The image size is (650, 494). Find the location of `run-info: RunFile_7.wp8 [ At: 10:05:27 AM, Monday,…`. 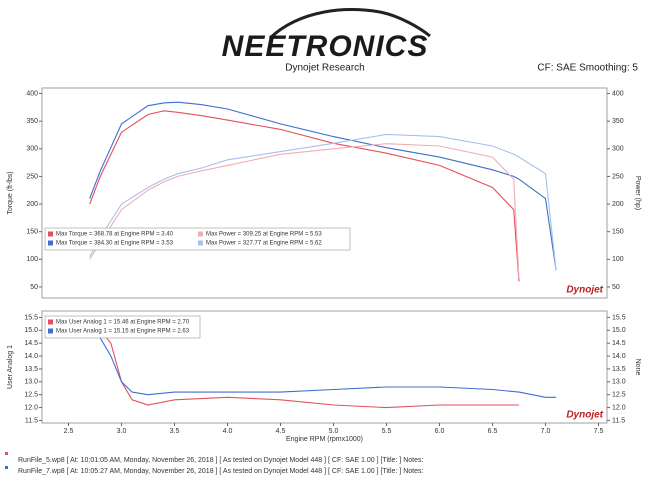

run-info: RunFile_7.wp8 [ At: 10:05:27 AM, Monday,… is located at coordinates (220, 471).